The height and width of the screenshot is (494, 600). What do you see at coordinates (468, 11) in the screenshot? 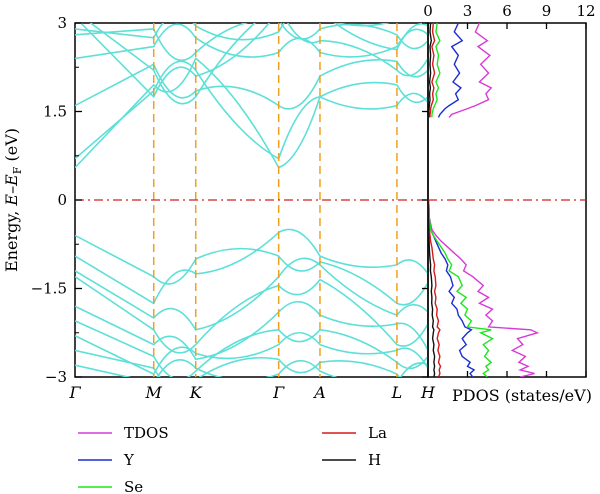
I see `x-tick-label-1: 3` at bounding box center [468, 11].